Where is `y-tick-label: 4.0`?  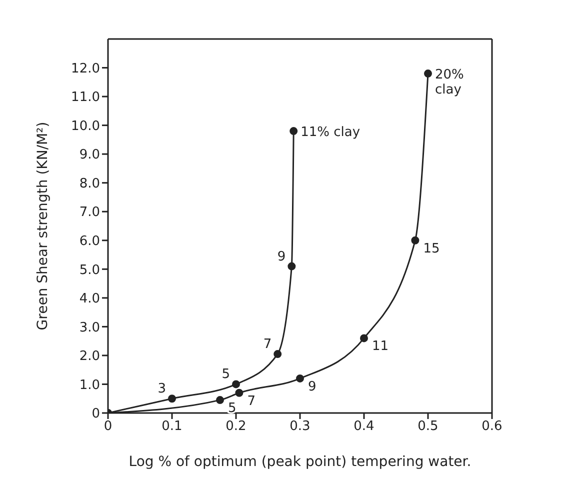 y-tick-label: 4.0 is located at coordinates (89, 299).